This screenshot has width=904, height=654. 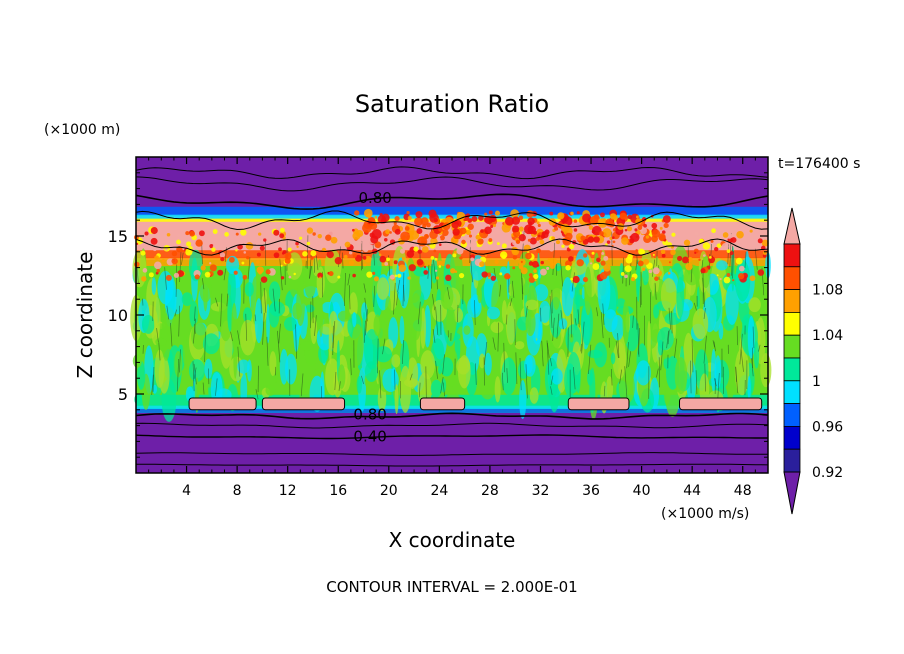 I want to click on x-tick-label: 32, so click(x=541, y=491).